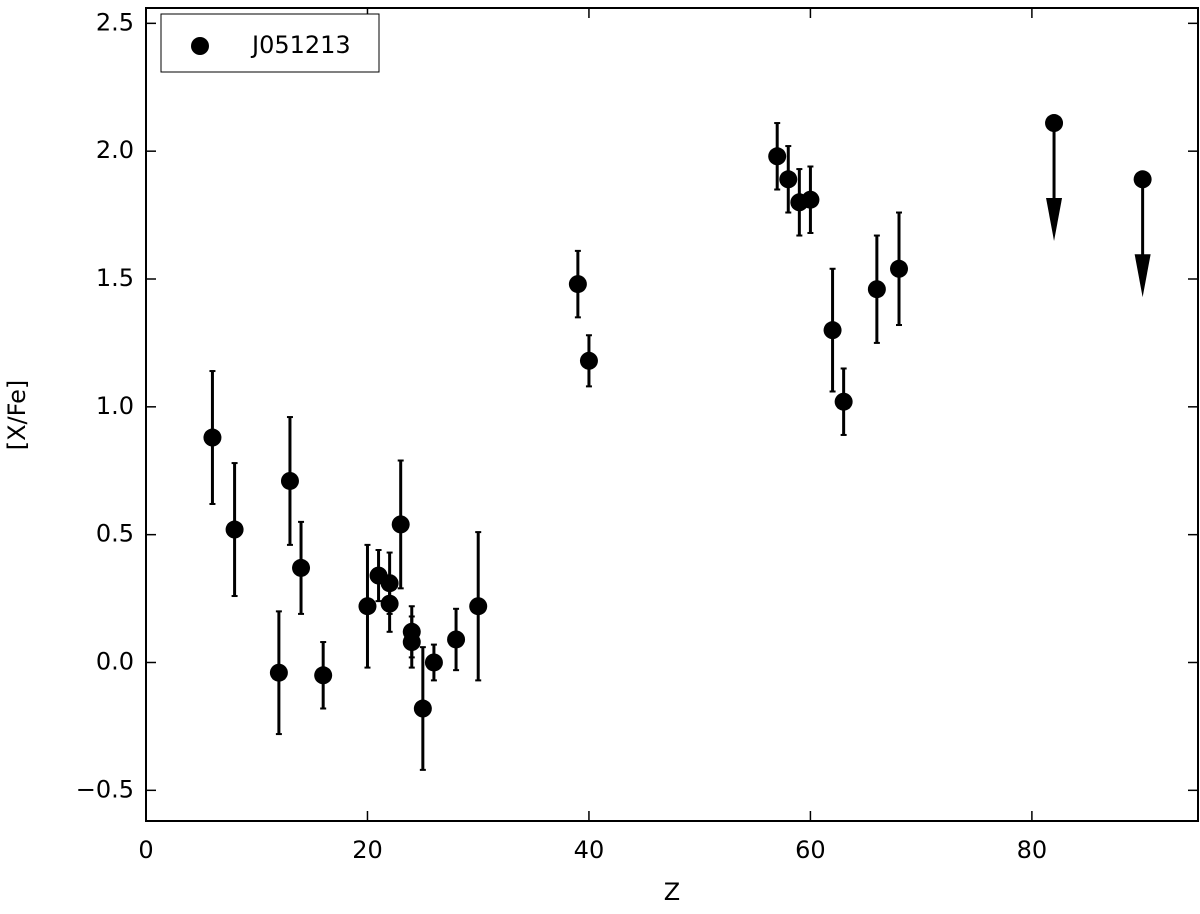  What do you see at coordinates (115, 406) in the screenshot?
I see `y-tick-label: 1.0` at bounding box center [115, 406].